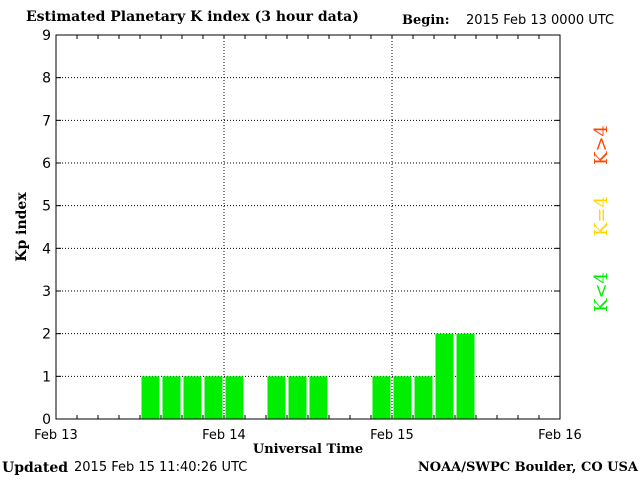 The height and width of the screenshot is (480, 640). What do you see at coordinates (46, 377) in the screenshot?
I see `y-tick-label: 1` at bounding box center [46, 377].